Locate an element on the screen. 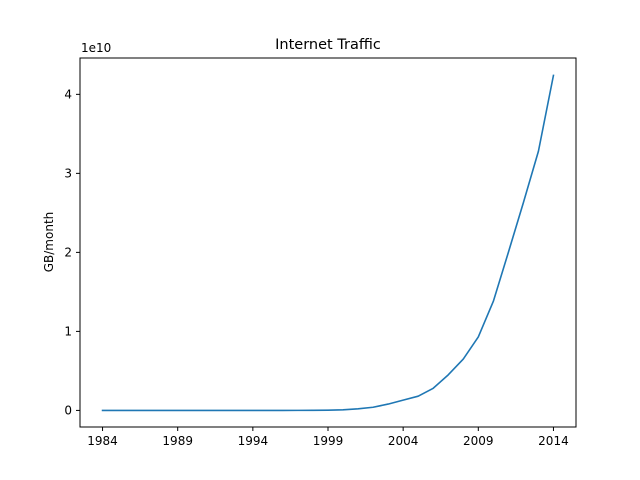 This screenshot has height=480, width=640. y-tick-label: 0 is located at coordinates (68, 410).